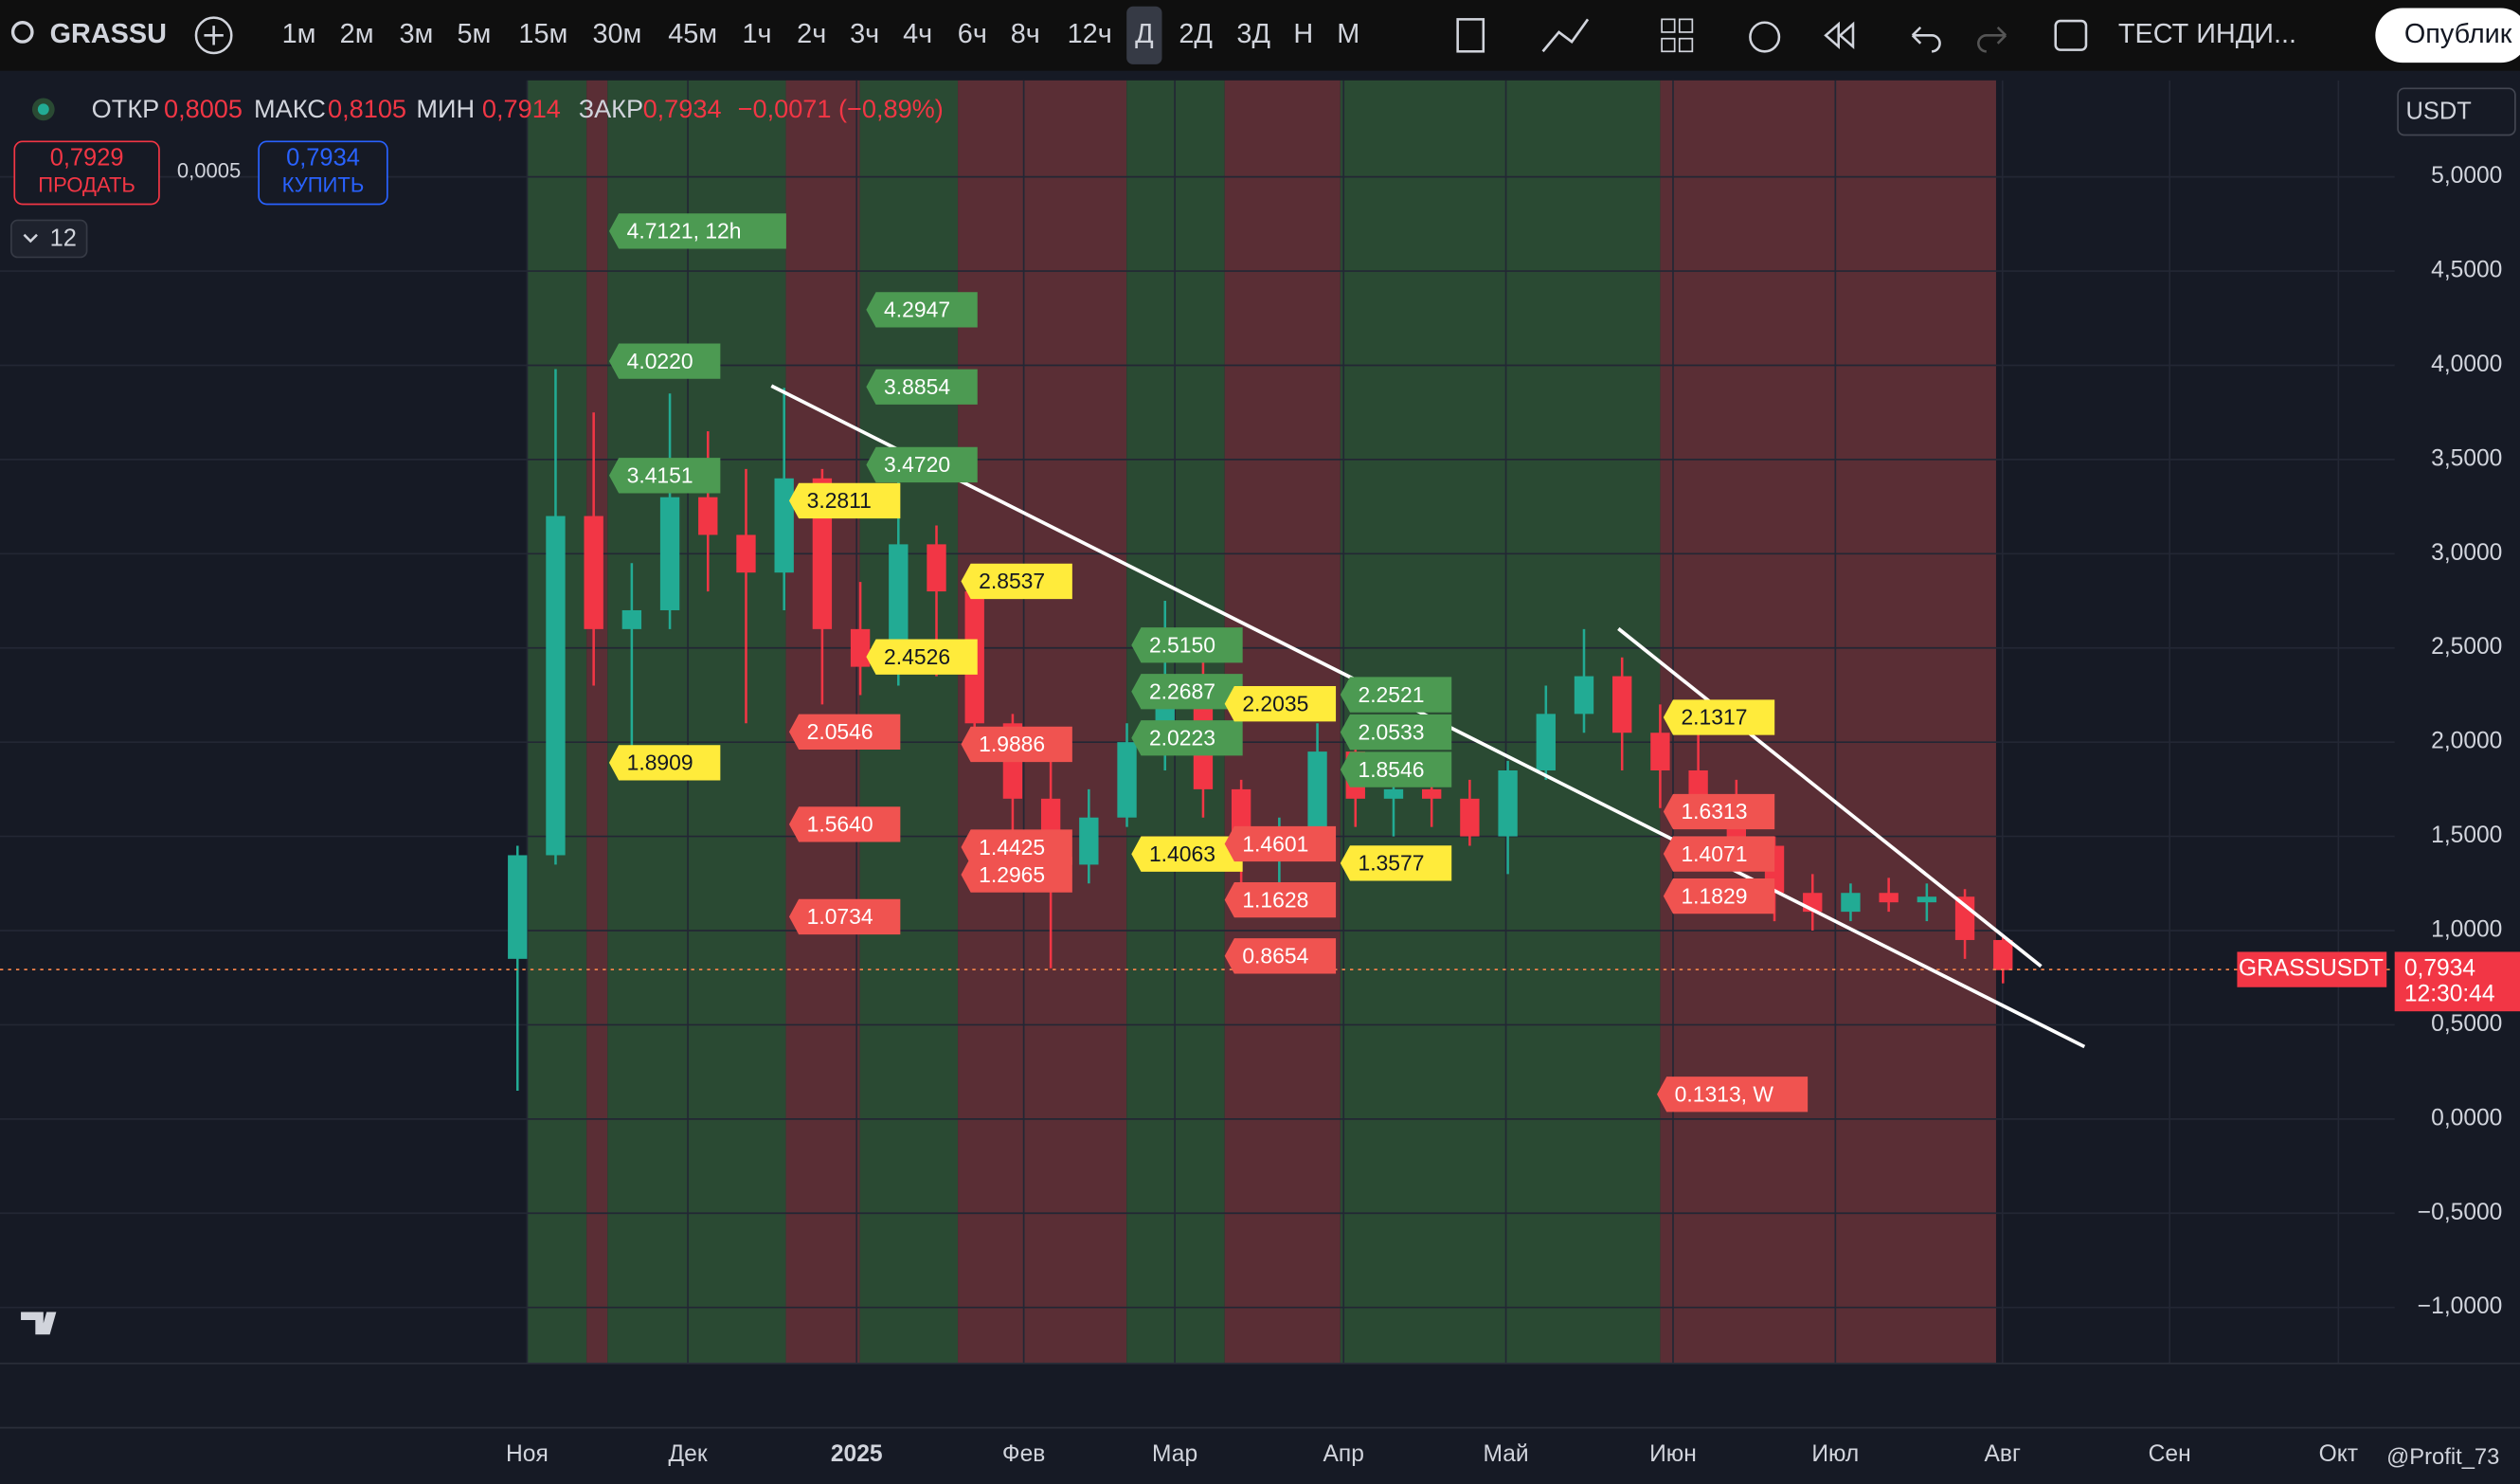  What do you see at coordinates (692, 34) in the screenshot?
I see `interval: 45м` at bounding box center [692, 34].